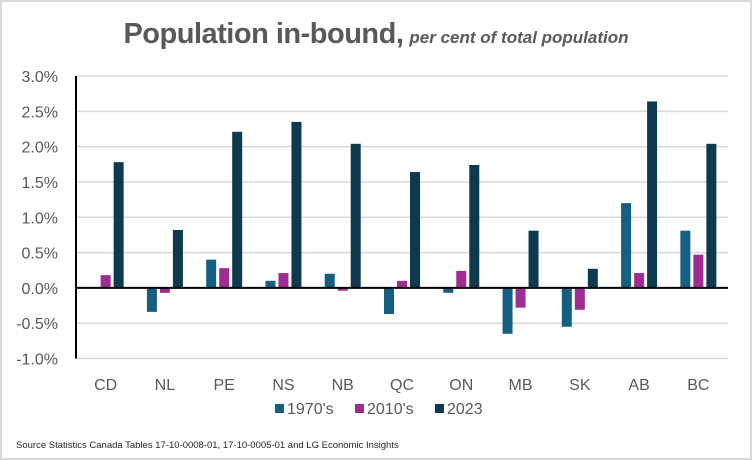 The width and height of the screenshot is (752, 460). What do you see at coordinates (237, 209) in the screenshot?
I see `bar-pe-2023` at bounding box center [237, 209].